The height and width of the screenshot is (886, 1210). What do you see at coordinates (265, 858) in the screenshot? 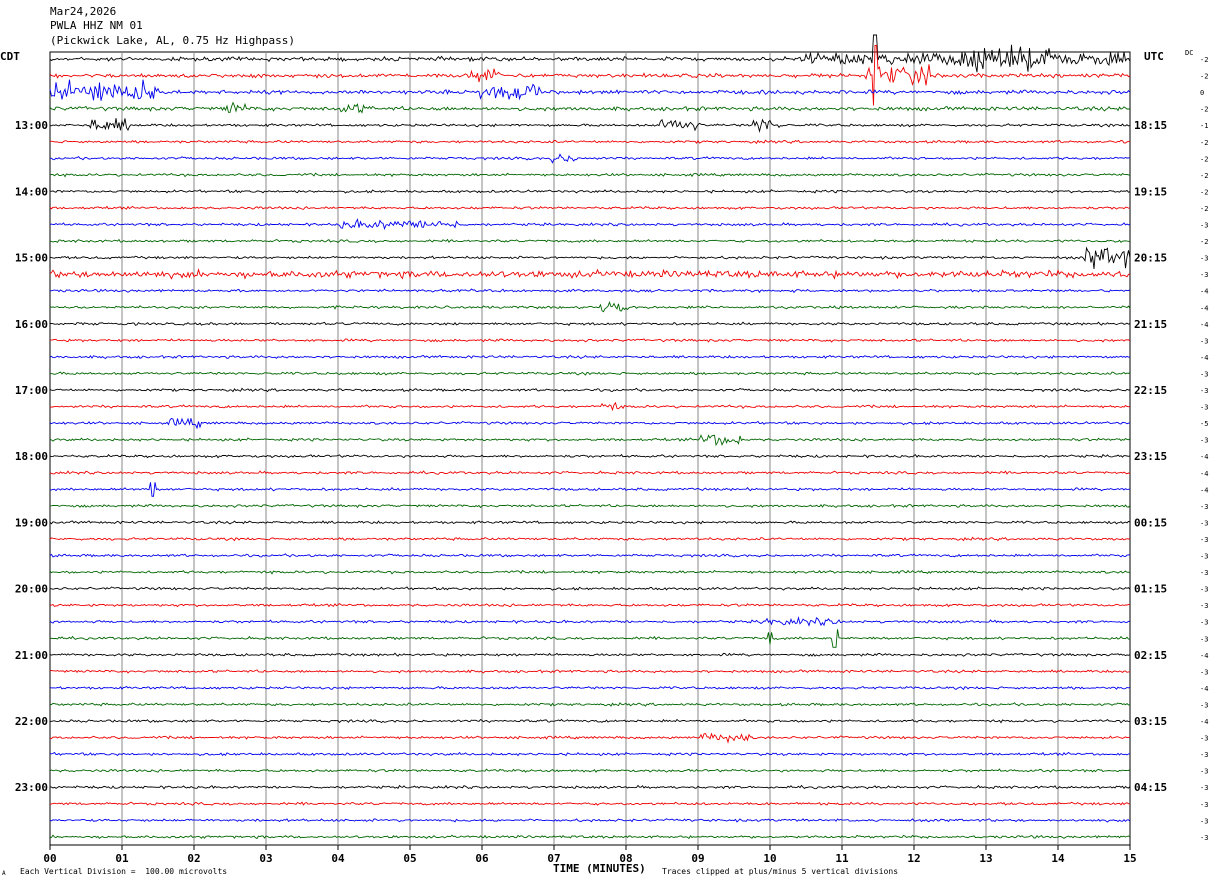
I see `x-tick-label: 03` at bounding box center [265, 858].